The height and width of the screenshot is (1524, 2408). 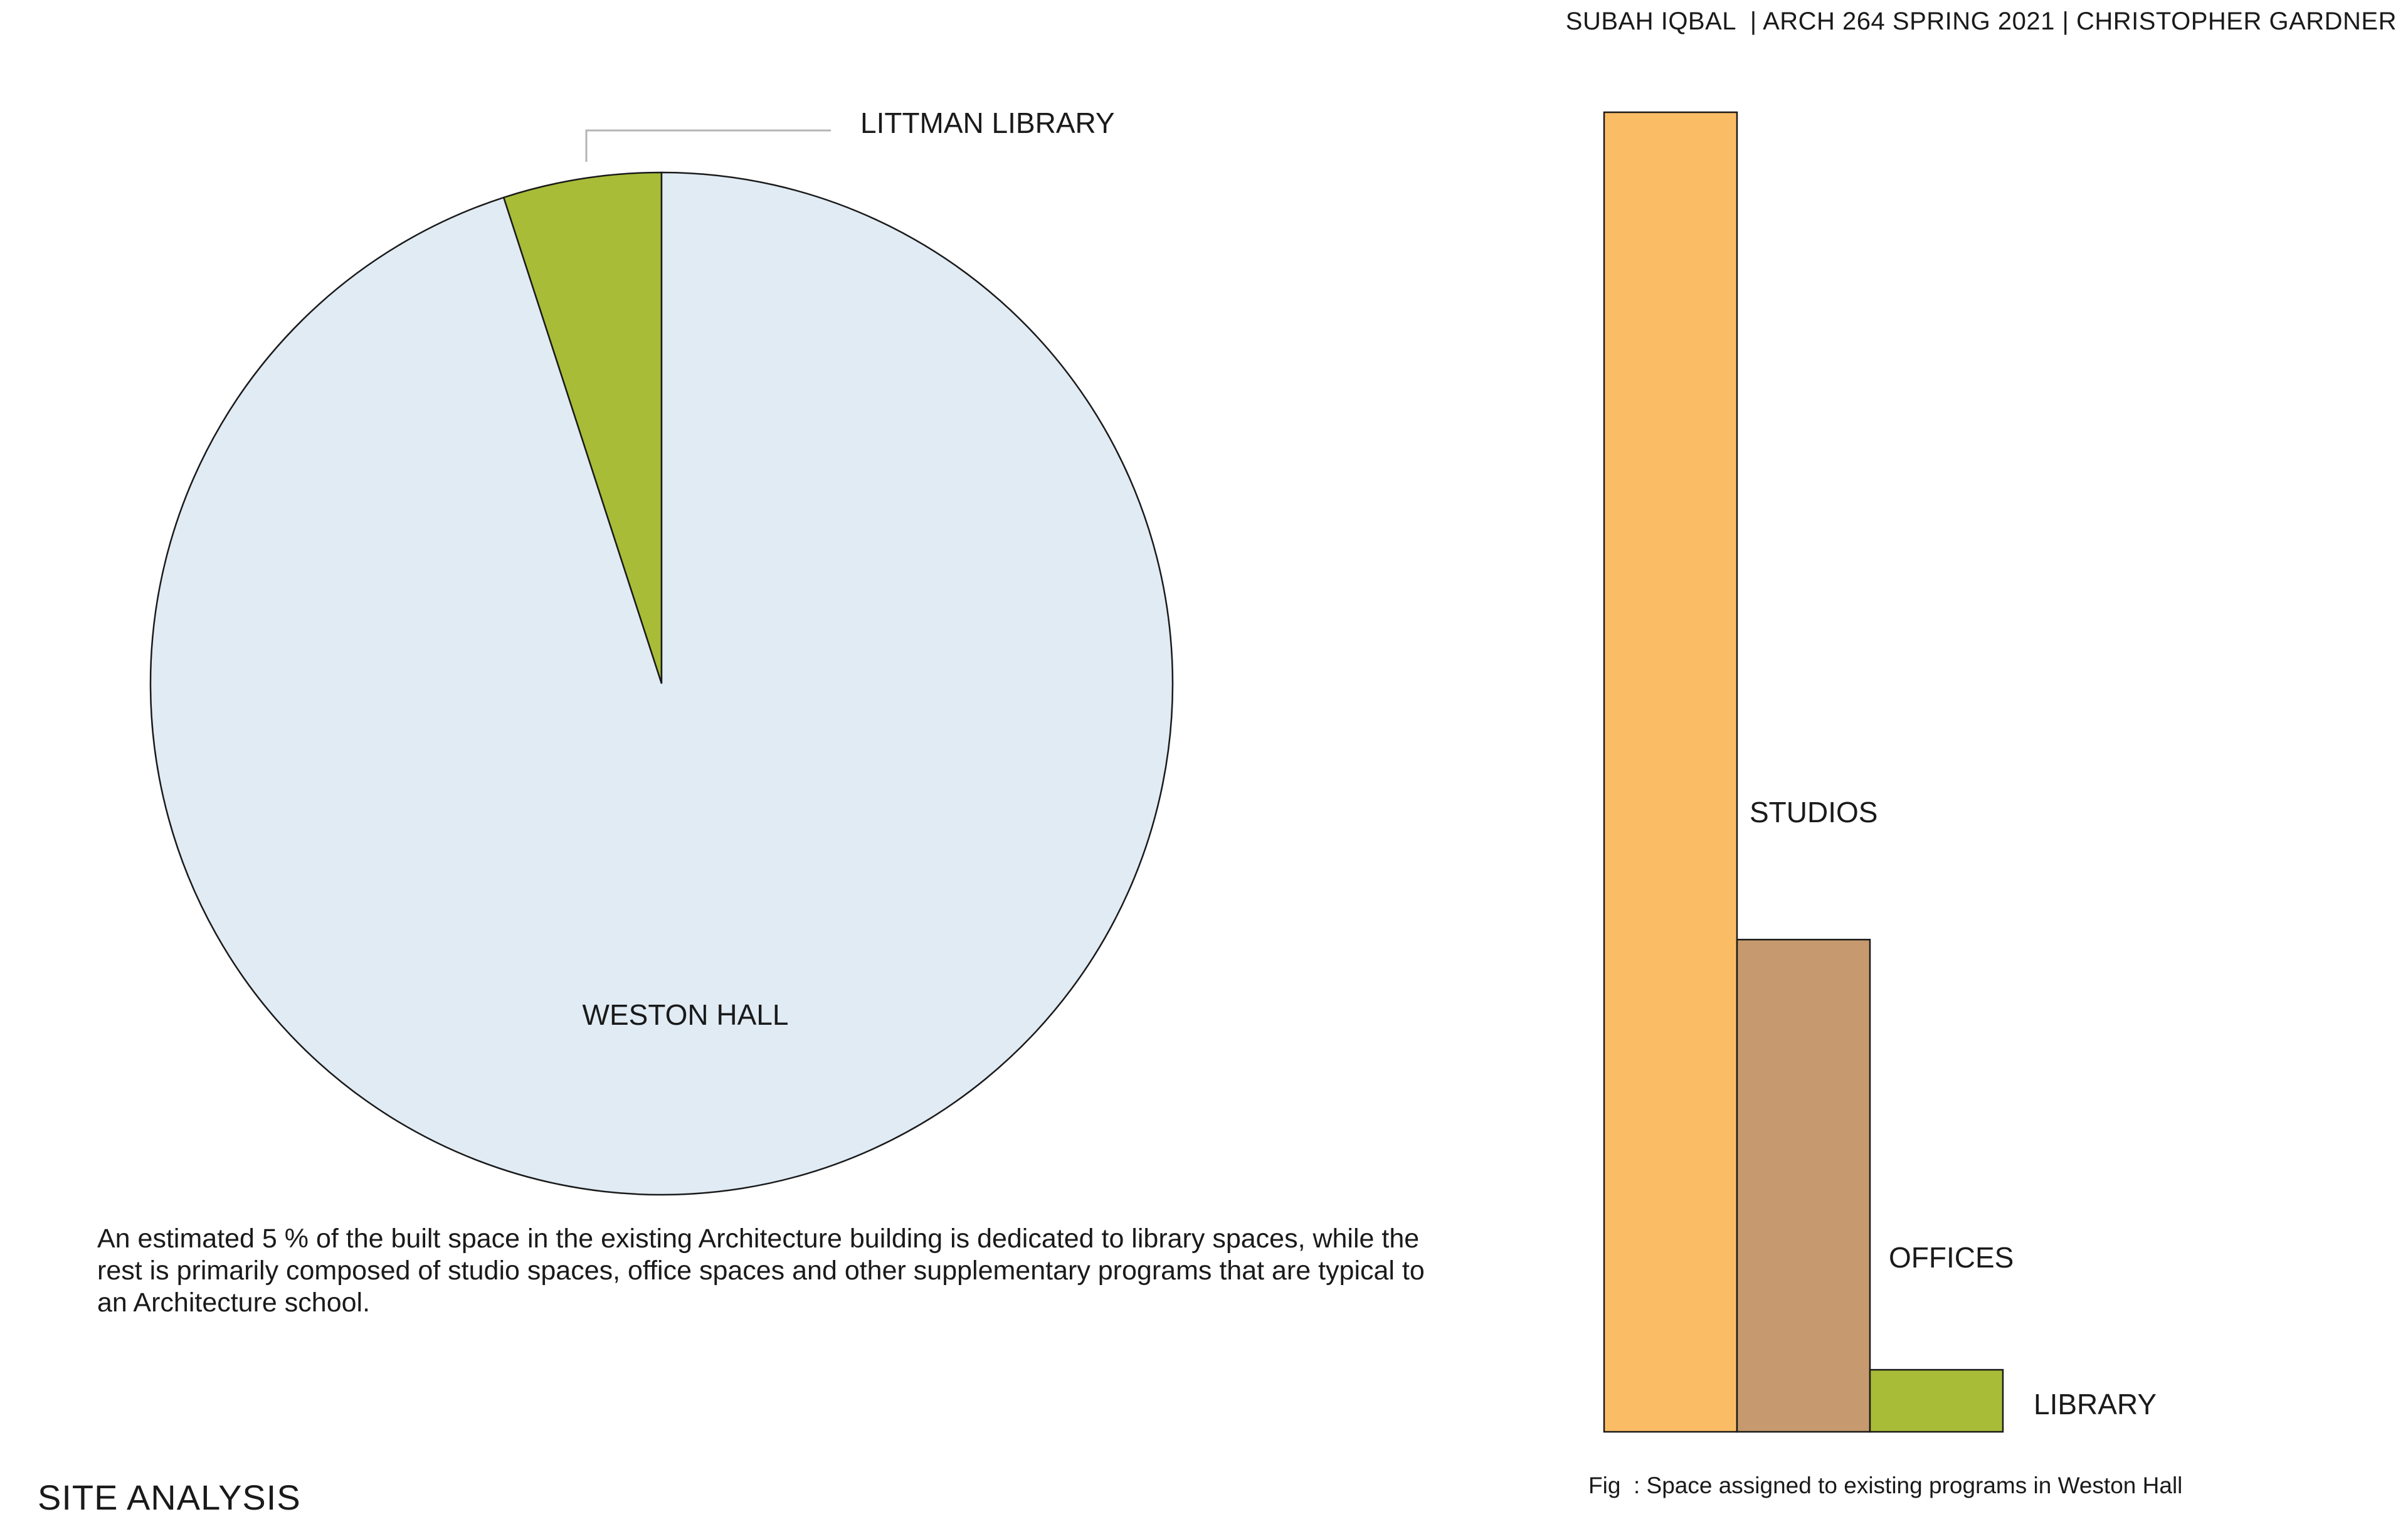 What do you see at coordinates (1803, 1185) in the screenshot?
I see `bar-offices` at bounding box center [1803, 1185].